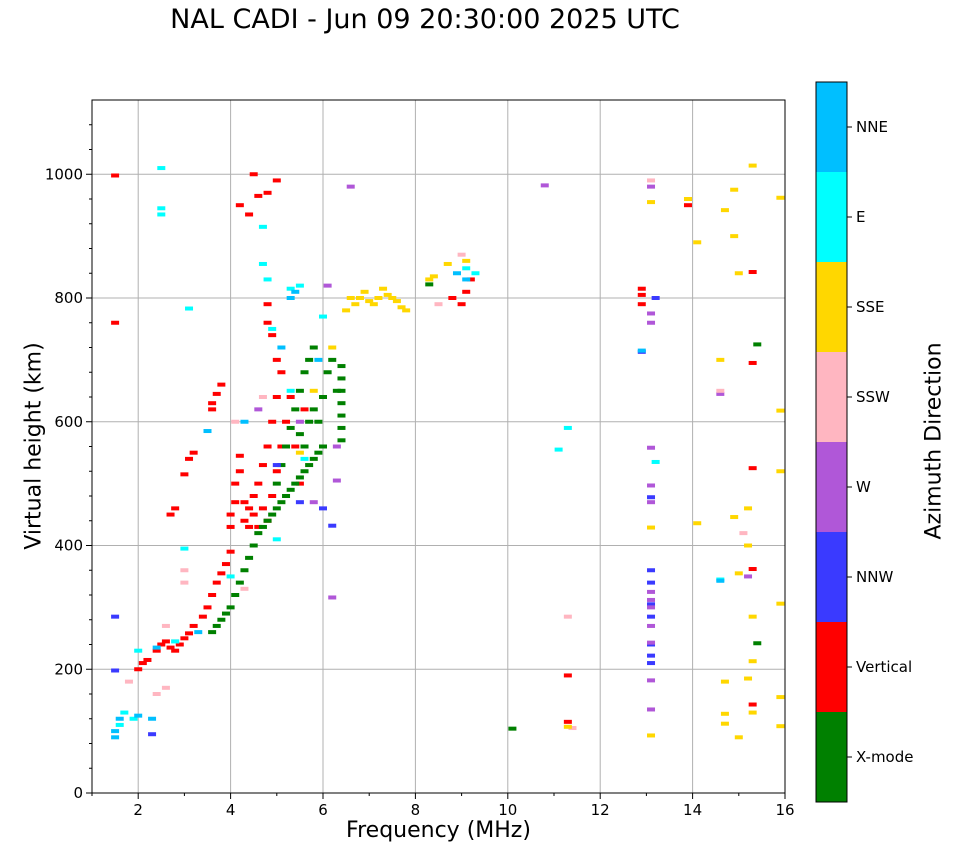  What do you see at coordinates (64, 174) in the screenshot?
I see `y-tick-label: 1000` at bounding box center [64, 174].